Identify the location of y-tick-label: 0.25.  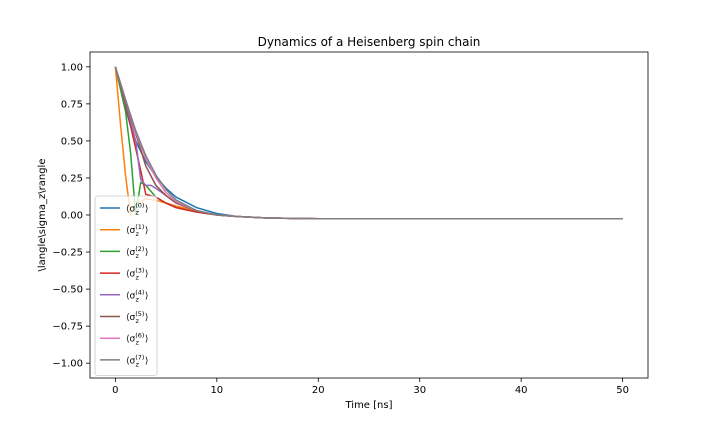
(72, 178).